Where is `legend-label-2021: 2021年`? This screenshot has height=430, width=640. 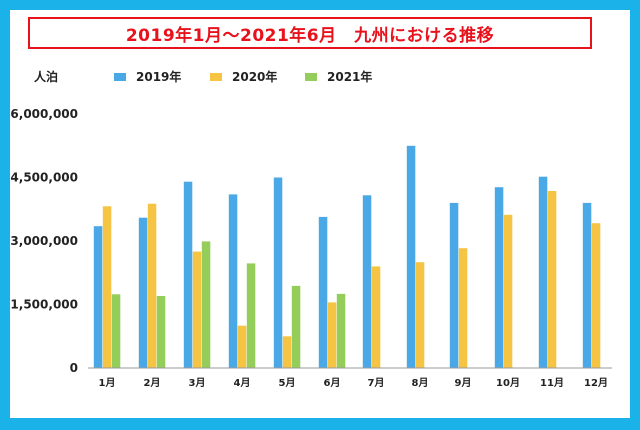 legend-label-2021: 2021年 is located at coordinates (350, 77).